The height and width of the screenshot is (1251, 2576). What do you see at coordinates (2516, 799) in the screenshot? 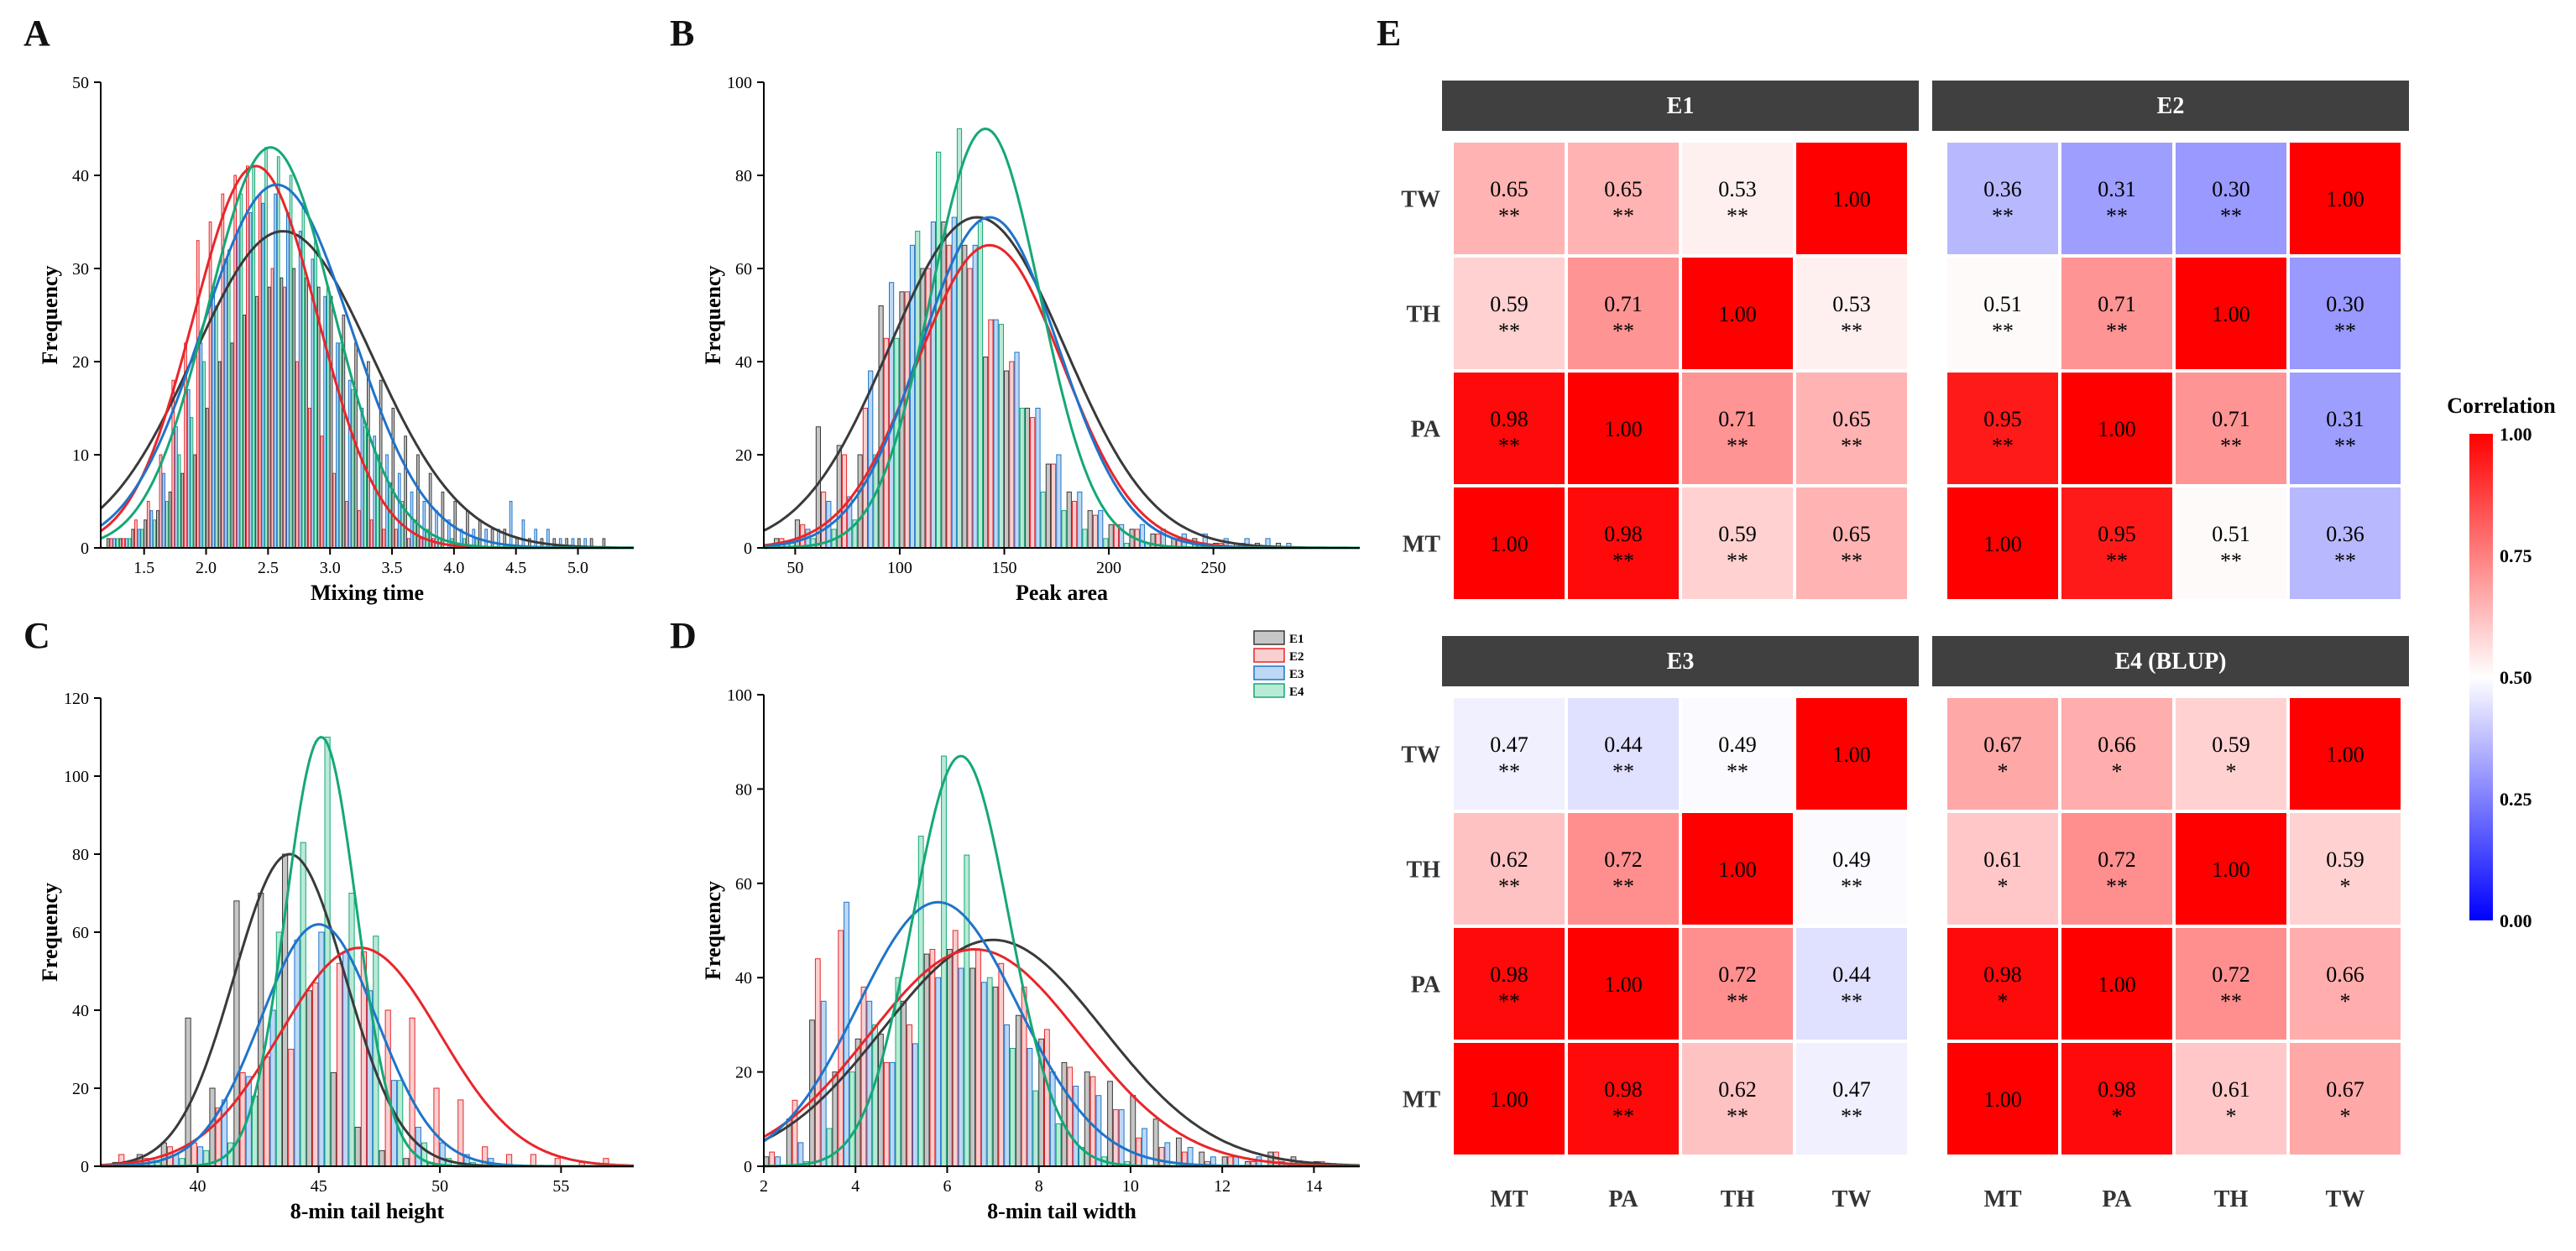
I see `colorbar-tick-label-3: 0.25` at bounding box center [2516, 799].